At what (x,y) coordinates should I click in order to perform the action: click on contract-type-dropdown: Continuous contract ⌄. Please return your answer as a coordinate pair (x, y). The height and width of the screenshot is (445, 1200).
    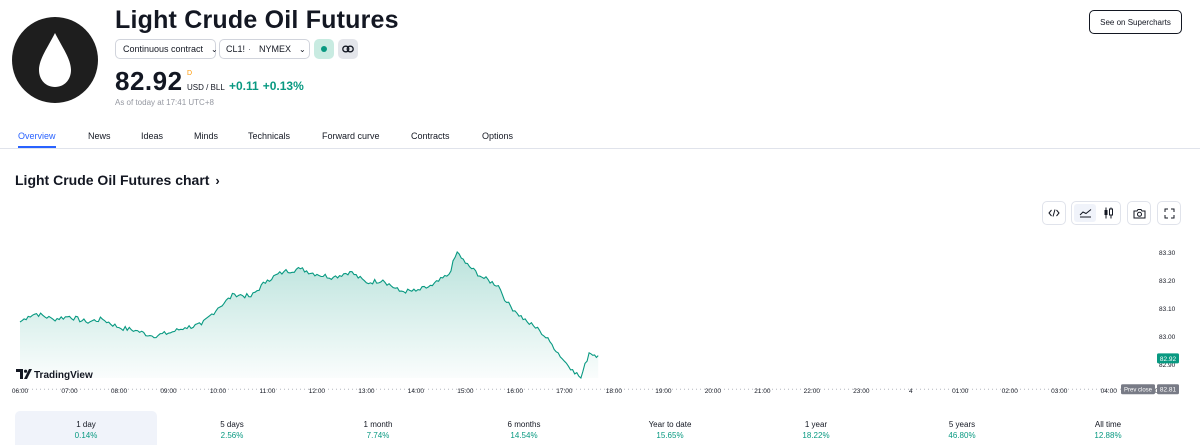
    Looking at the image, I should click on (166, 49).